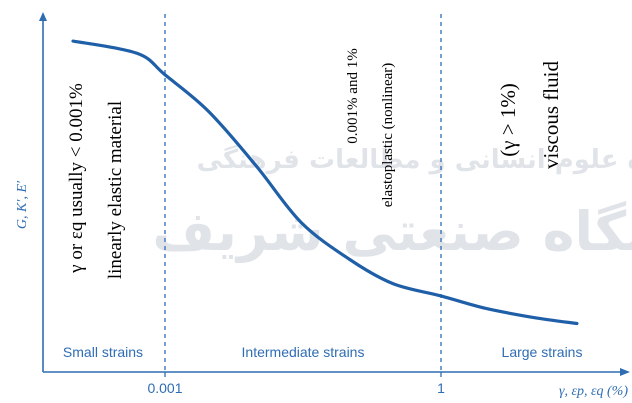 This screenshot has width=632, height=403. What do you see at coordinates (353, 95) in the screenshot?
I see `annotation-mid-condition: 0.001% and 1%` at bounding box center [353, 95].